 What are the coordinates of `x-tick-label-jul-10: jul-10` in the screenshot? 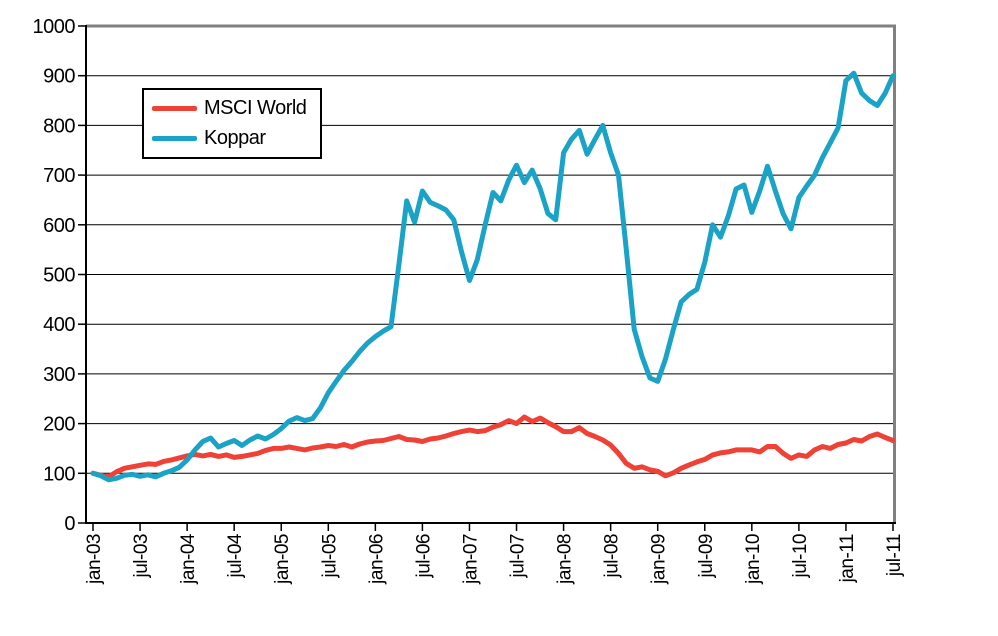 It's located at (800, 556).